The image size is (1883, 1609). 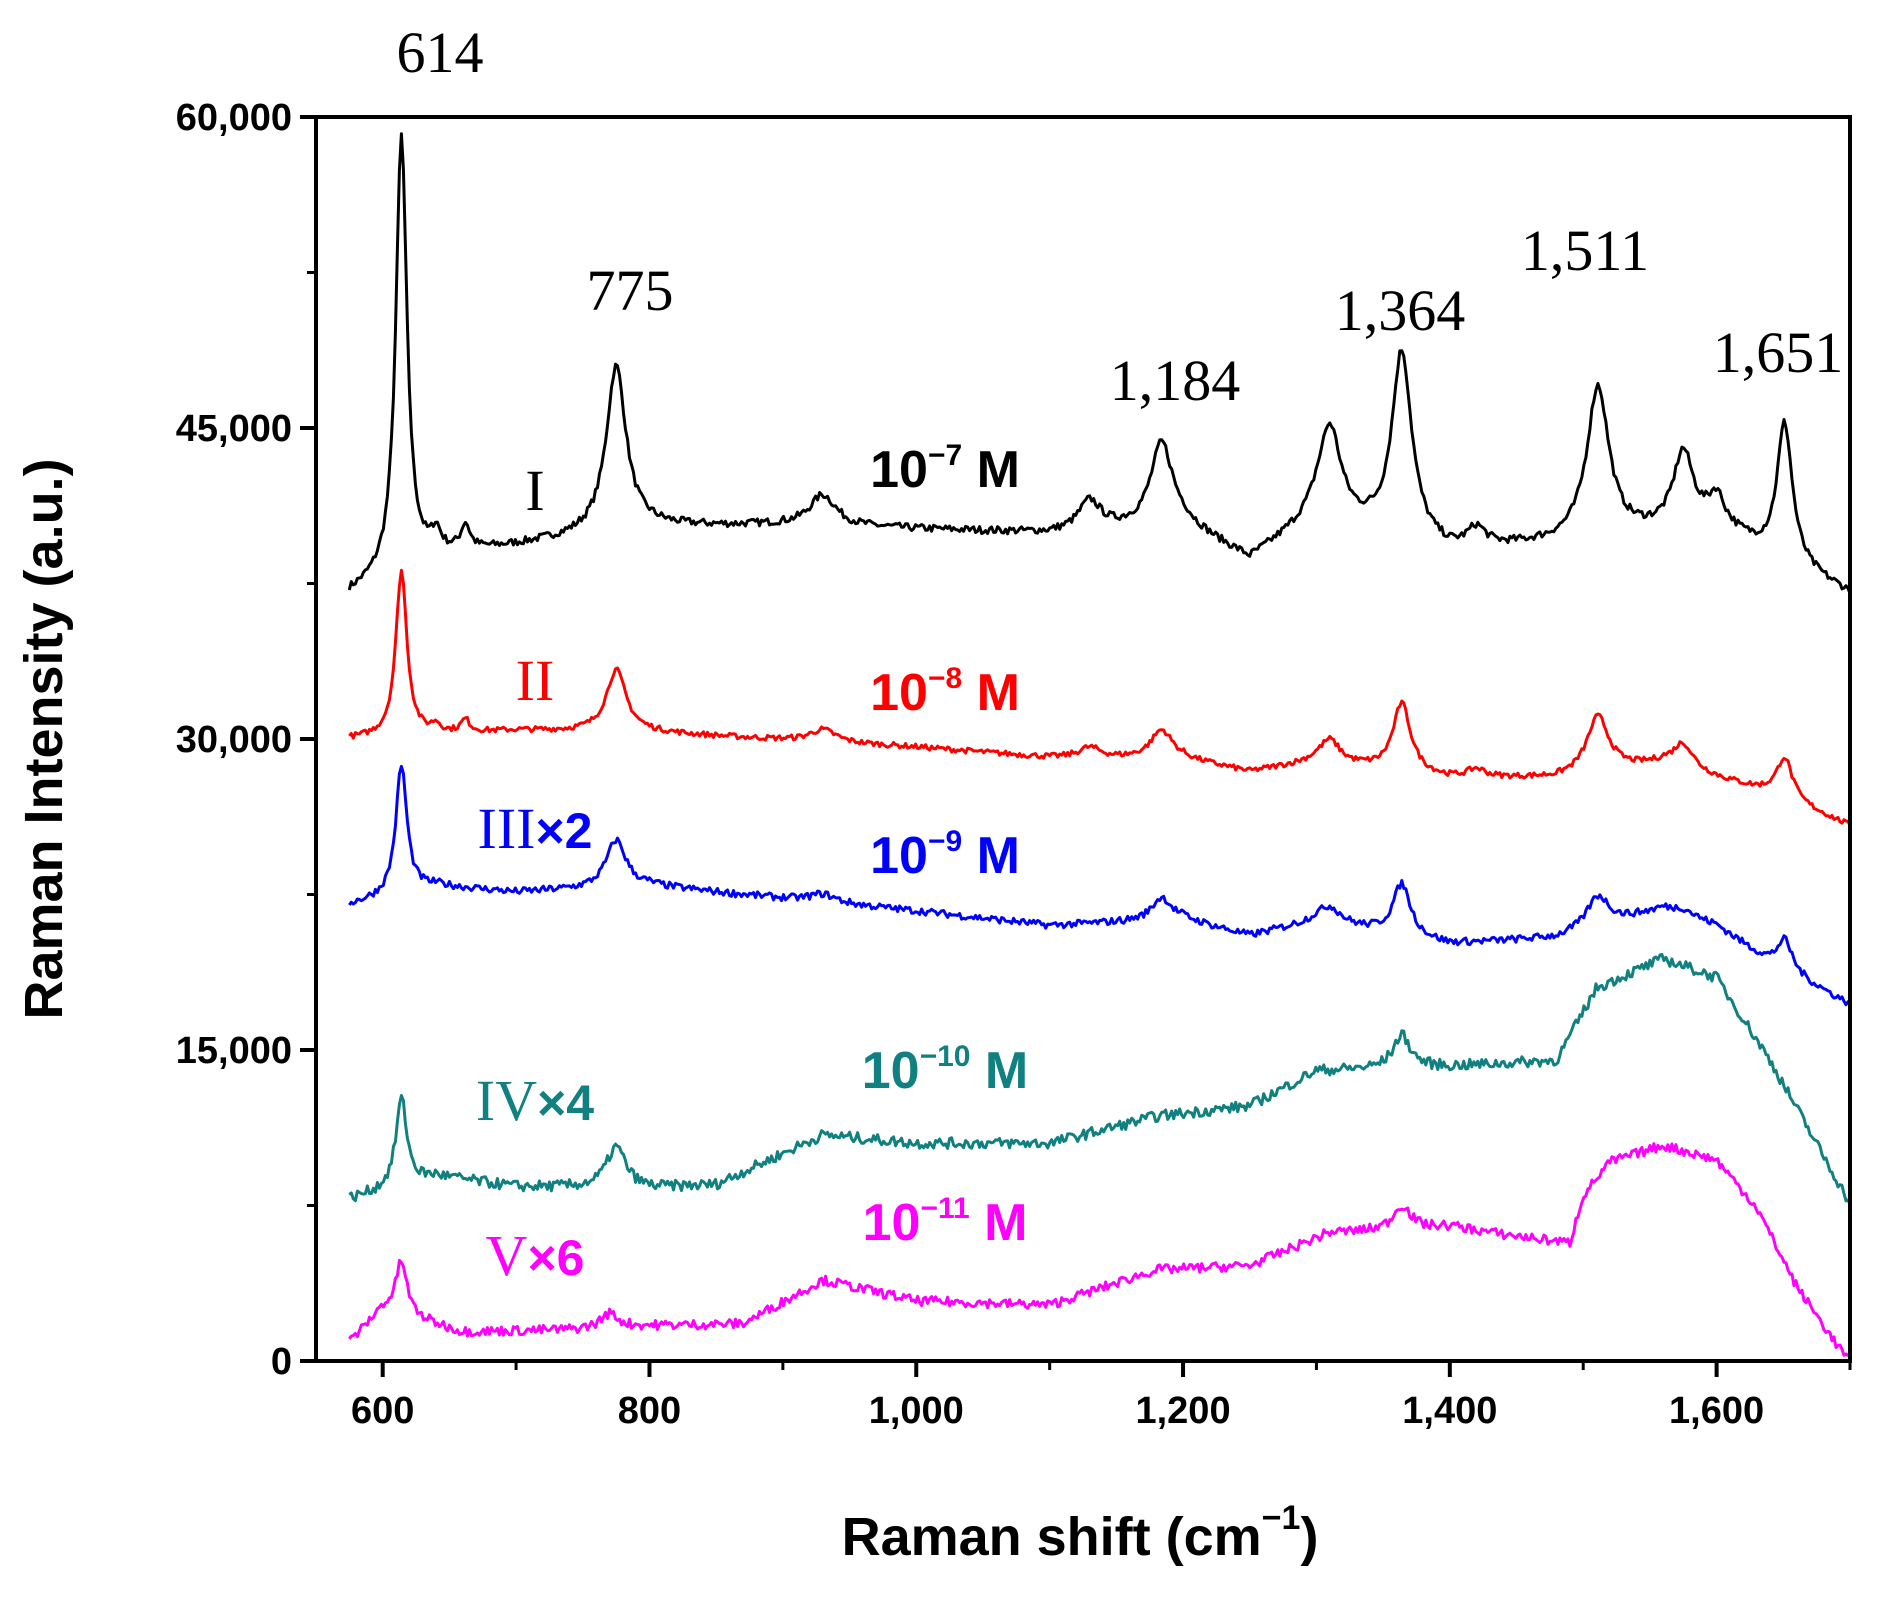 What do you see at coordinates (916, 1411) in the screenshot?
I see `x-tick-label: 1,000` at bounding box center [916, 1411].